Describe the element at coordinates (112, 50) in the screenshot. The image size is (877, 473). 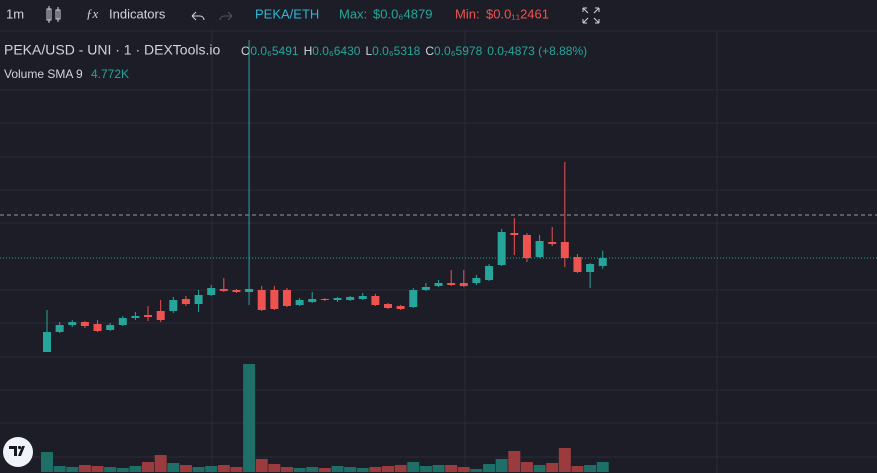
I see `symbol-title: PEKA/USD - UNI · 1 · DEXTools.io` at that location.